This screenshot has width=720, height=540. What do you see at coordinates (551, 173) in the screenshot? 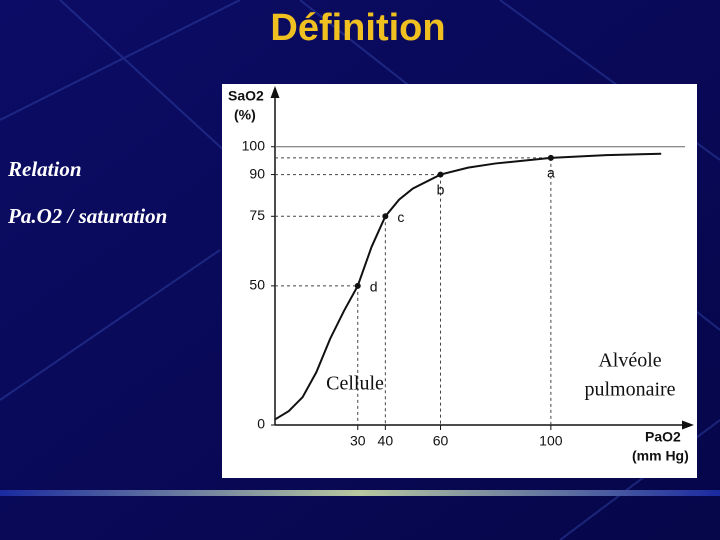
I see `point-label: a` at bounding box center [551, 173].